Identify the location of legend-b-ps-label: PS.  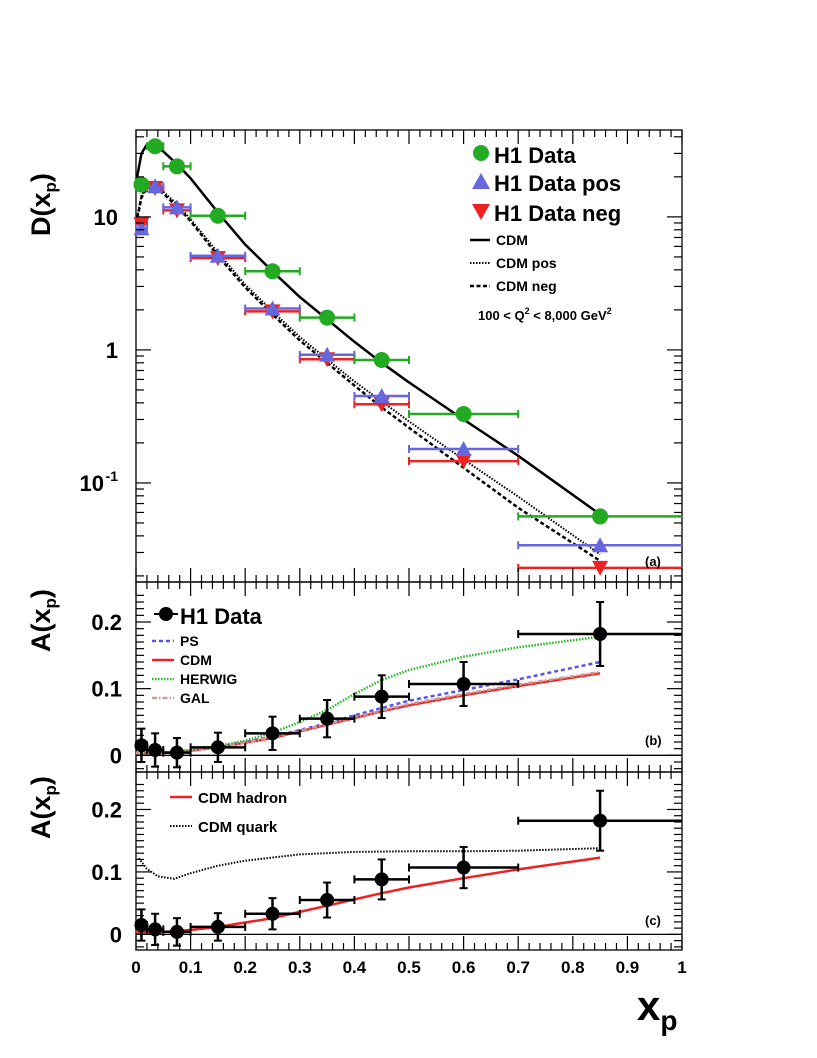
(189, 641).